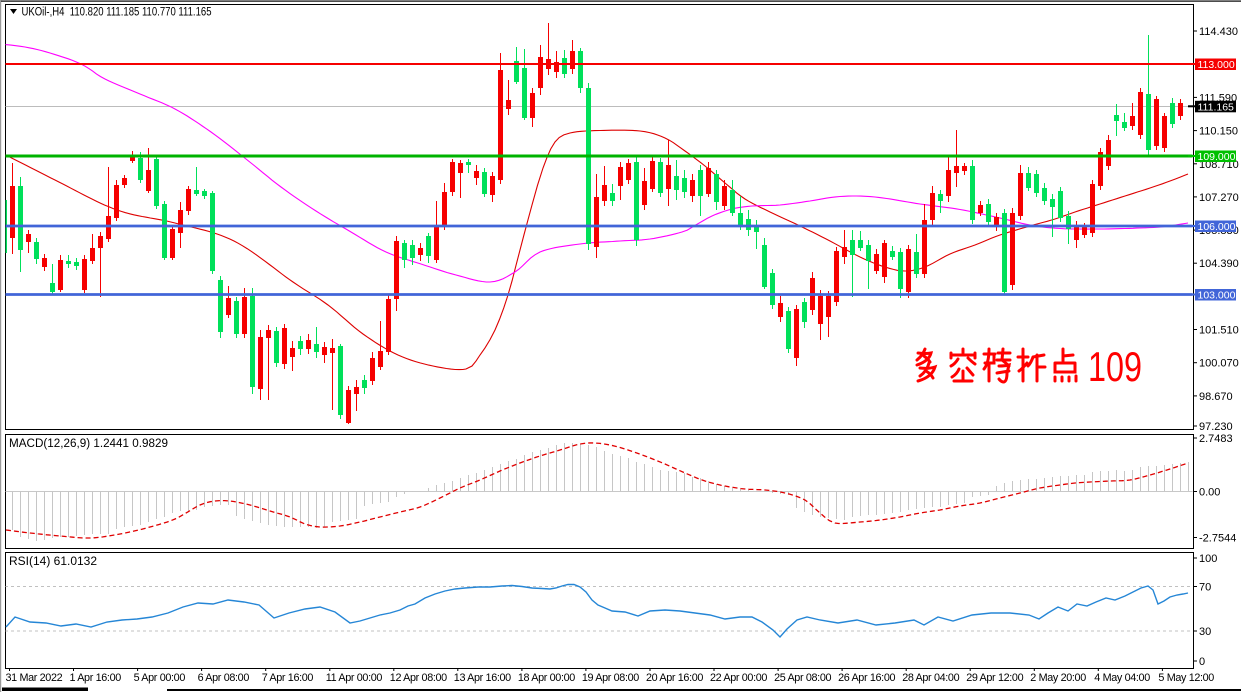 This screenshot has width=1241, height=692. What do you see at coordinates (802, 678) in the screenshot?
I see `svg-text: 25 Apr 08:00` at bounding box center [802, 678].